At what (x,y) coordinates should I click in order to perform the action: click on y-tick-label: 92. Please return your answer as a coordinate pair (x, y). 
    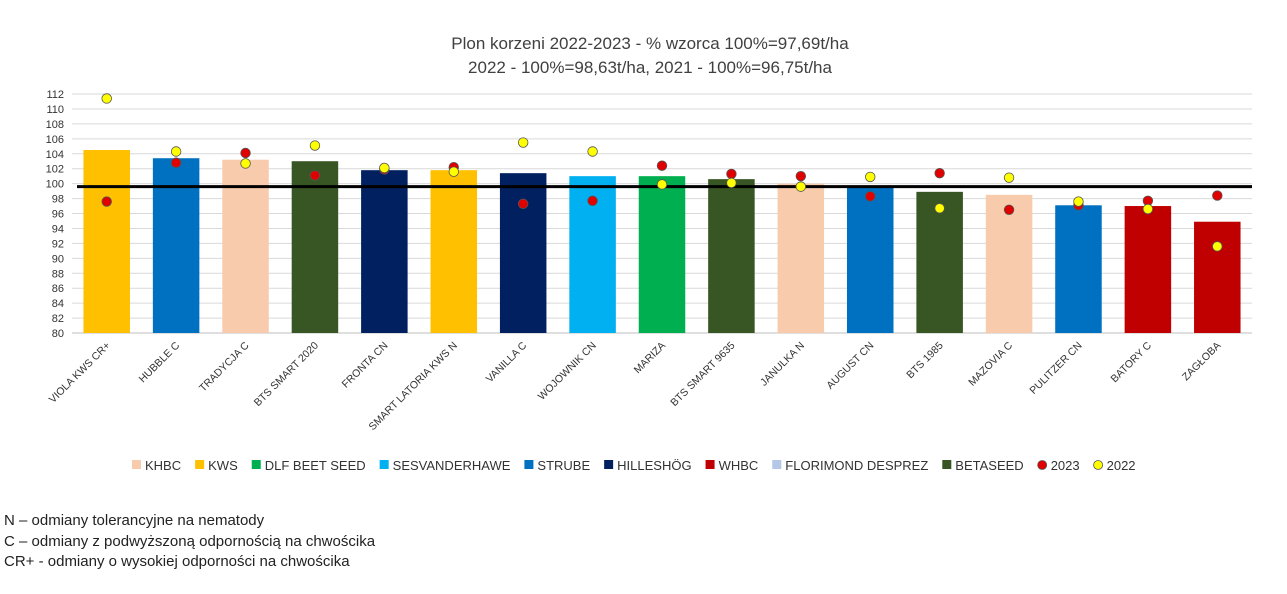
    Looking at the image, I should click on (58, 244).